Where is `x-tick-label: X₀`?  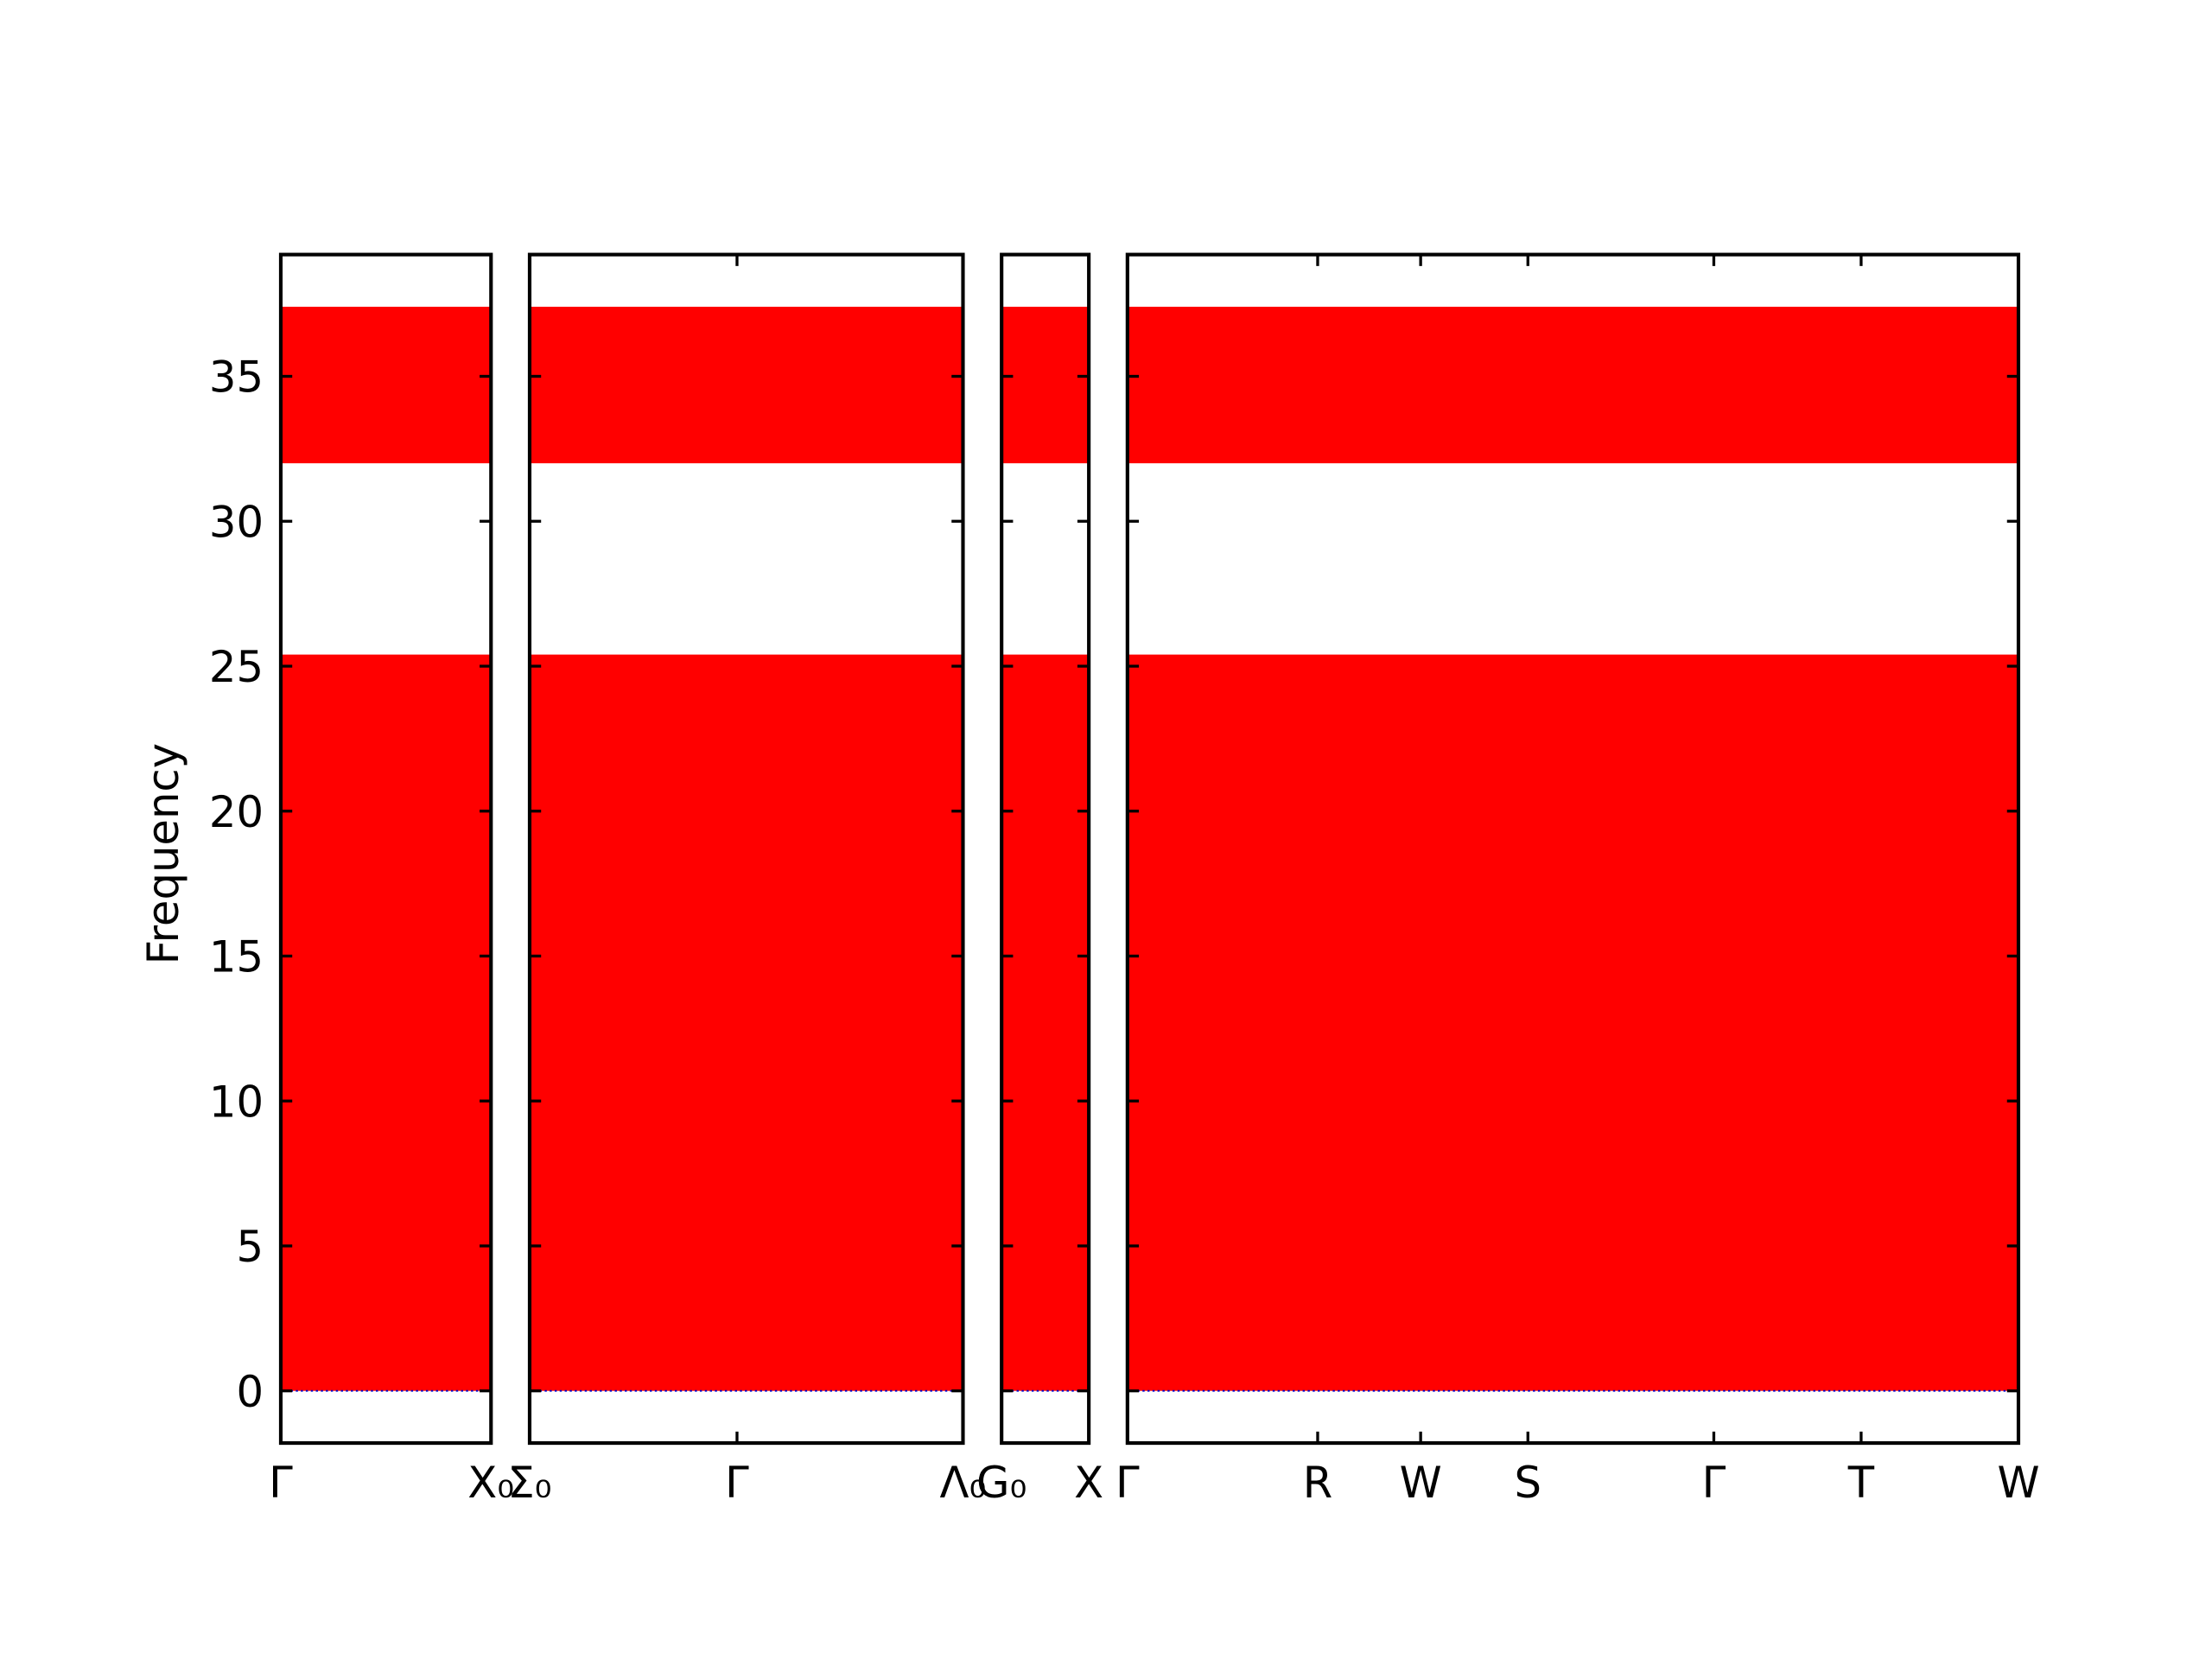 x-tick-label: X₀ is located at coordinates (490, 1483).